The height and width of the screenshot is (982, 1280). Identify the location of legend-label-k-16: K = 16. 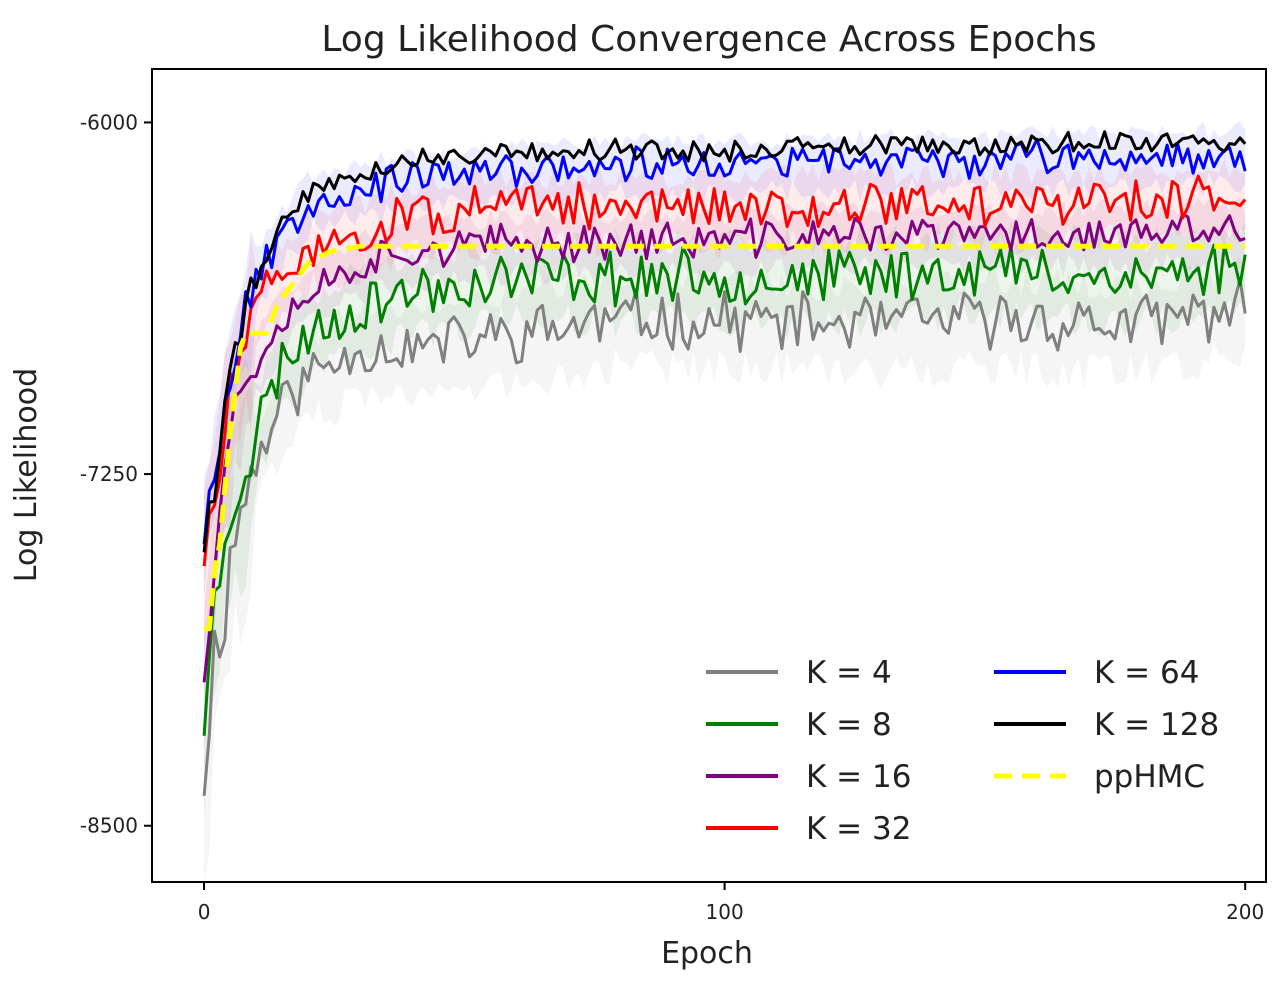
(858, 777).